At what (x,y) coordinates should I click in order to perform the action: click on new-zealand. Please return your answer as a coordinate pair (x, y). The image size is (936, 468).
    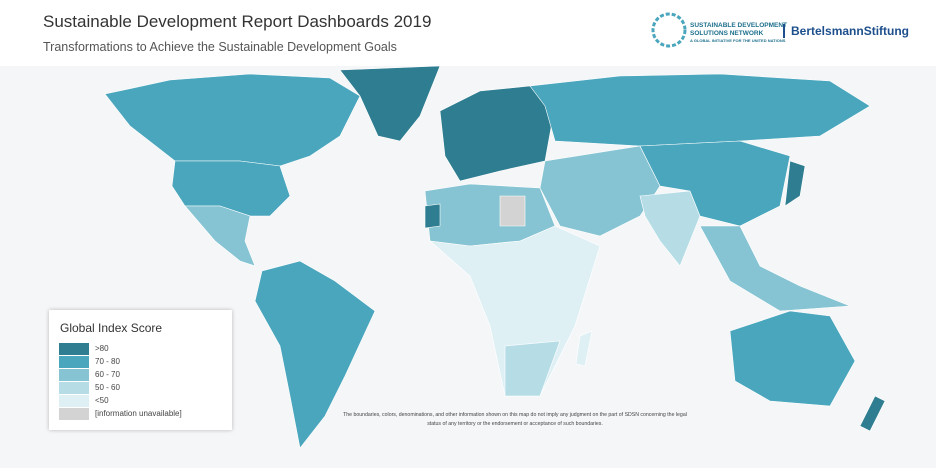
    Looking at the image, I should click on (872, 413).